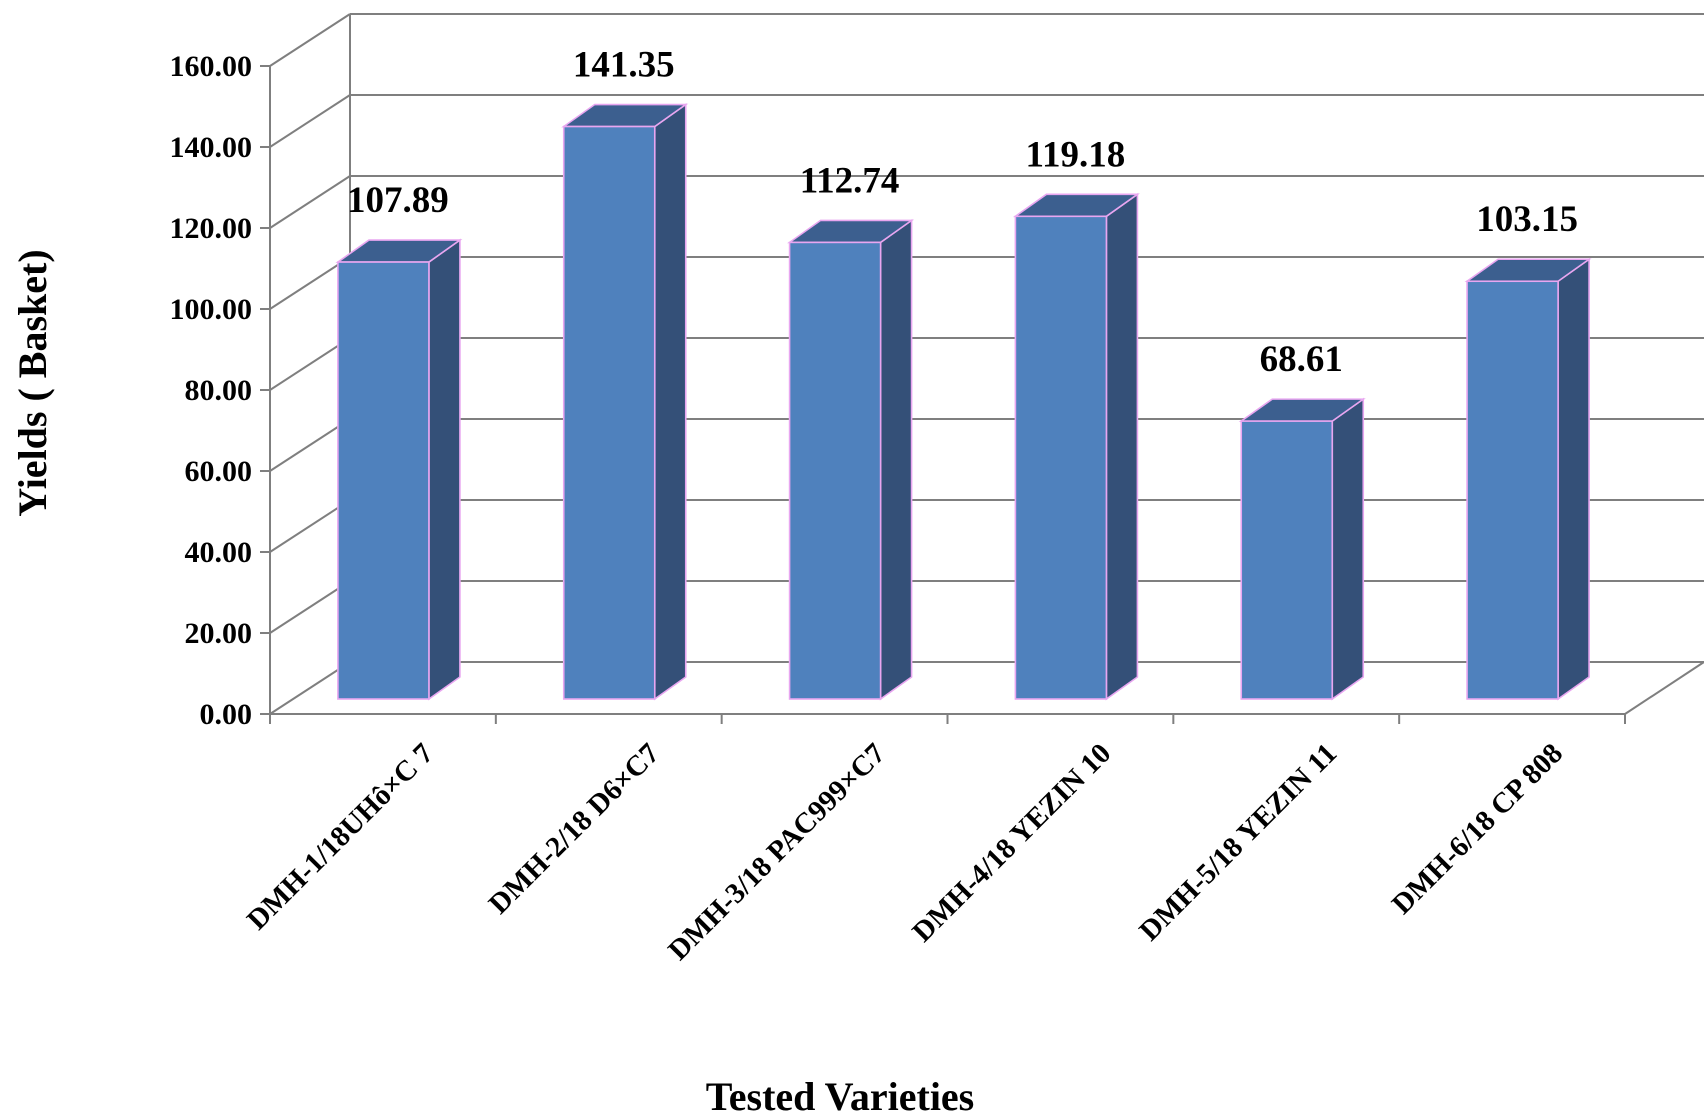 This screenshot has width=1704, height=1118. What do you see at coordinates (1011, 842) in the screenshot?
I see `category-label: DMH-4/18 YEZIN 10` at bounding box center [1011, 842].